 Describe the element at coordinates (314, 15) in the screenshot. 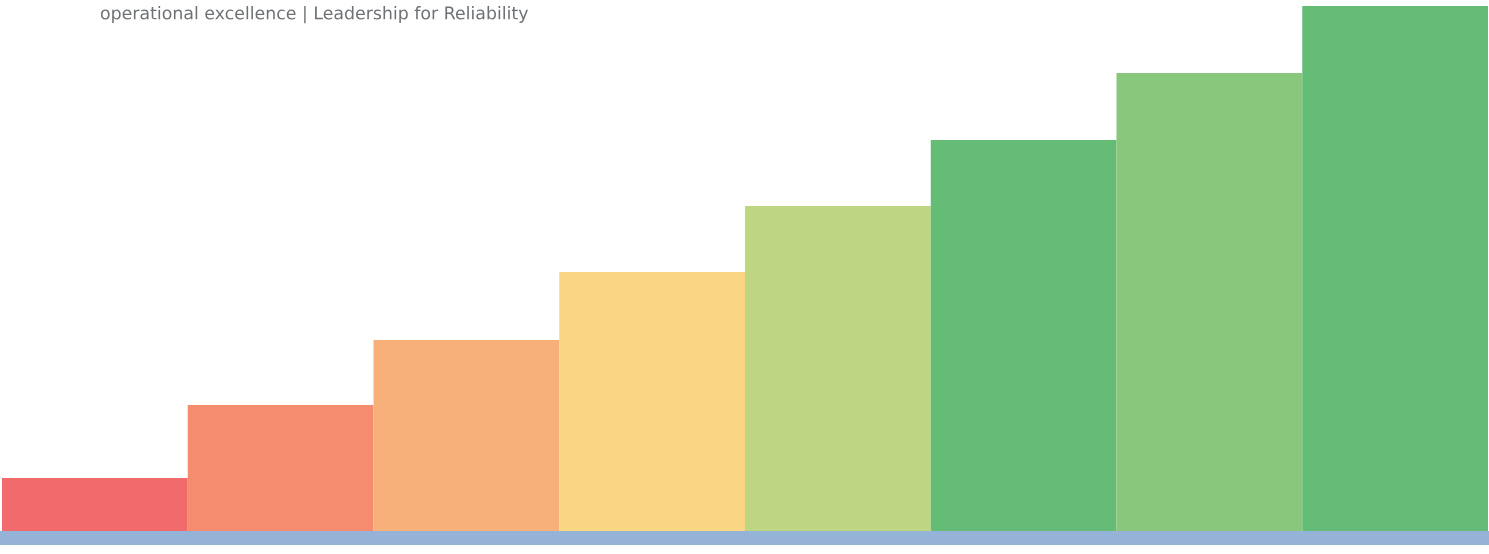

I see `chart-title: operational excellence | Leadership for Reliability` at that location.